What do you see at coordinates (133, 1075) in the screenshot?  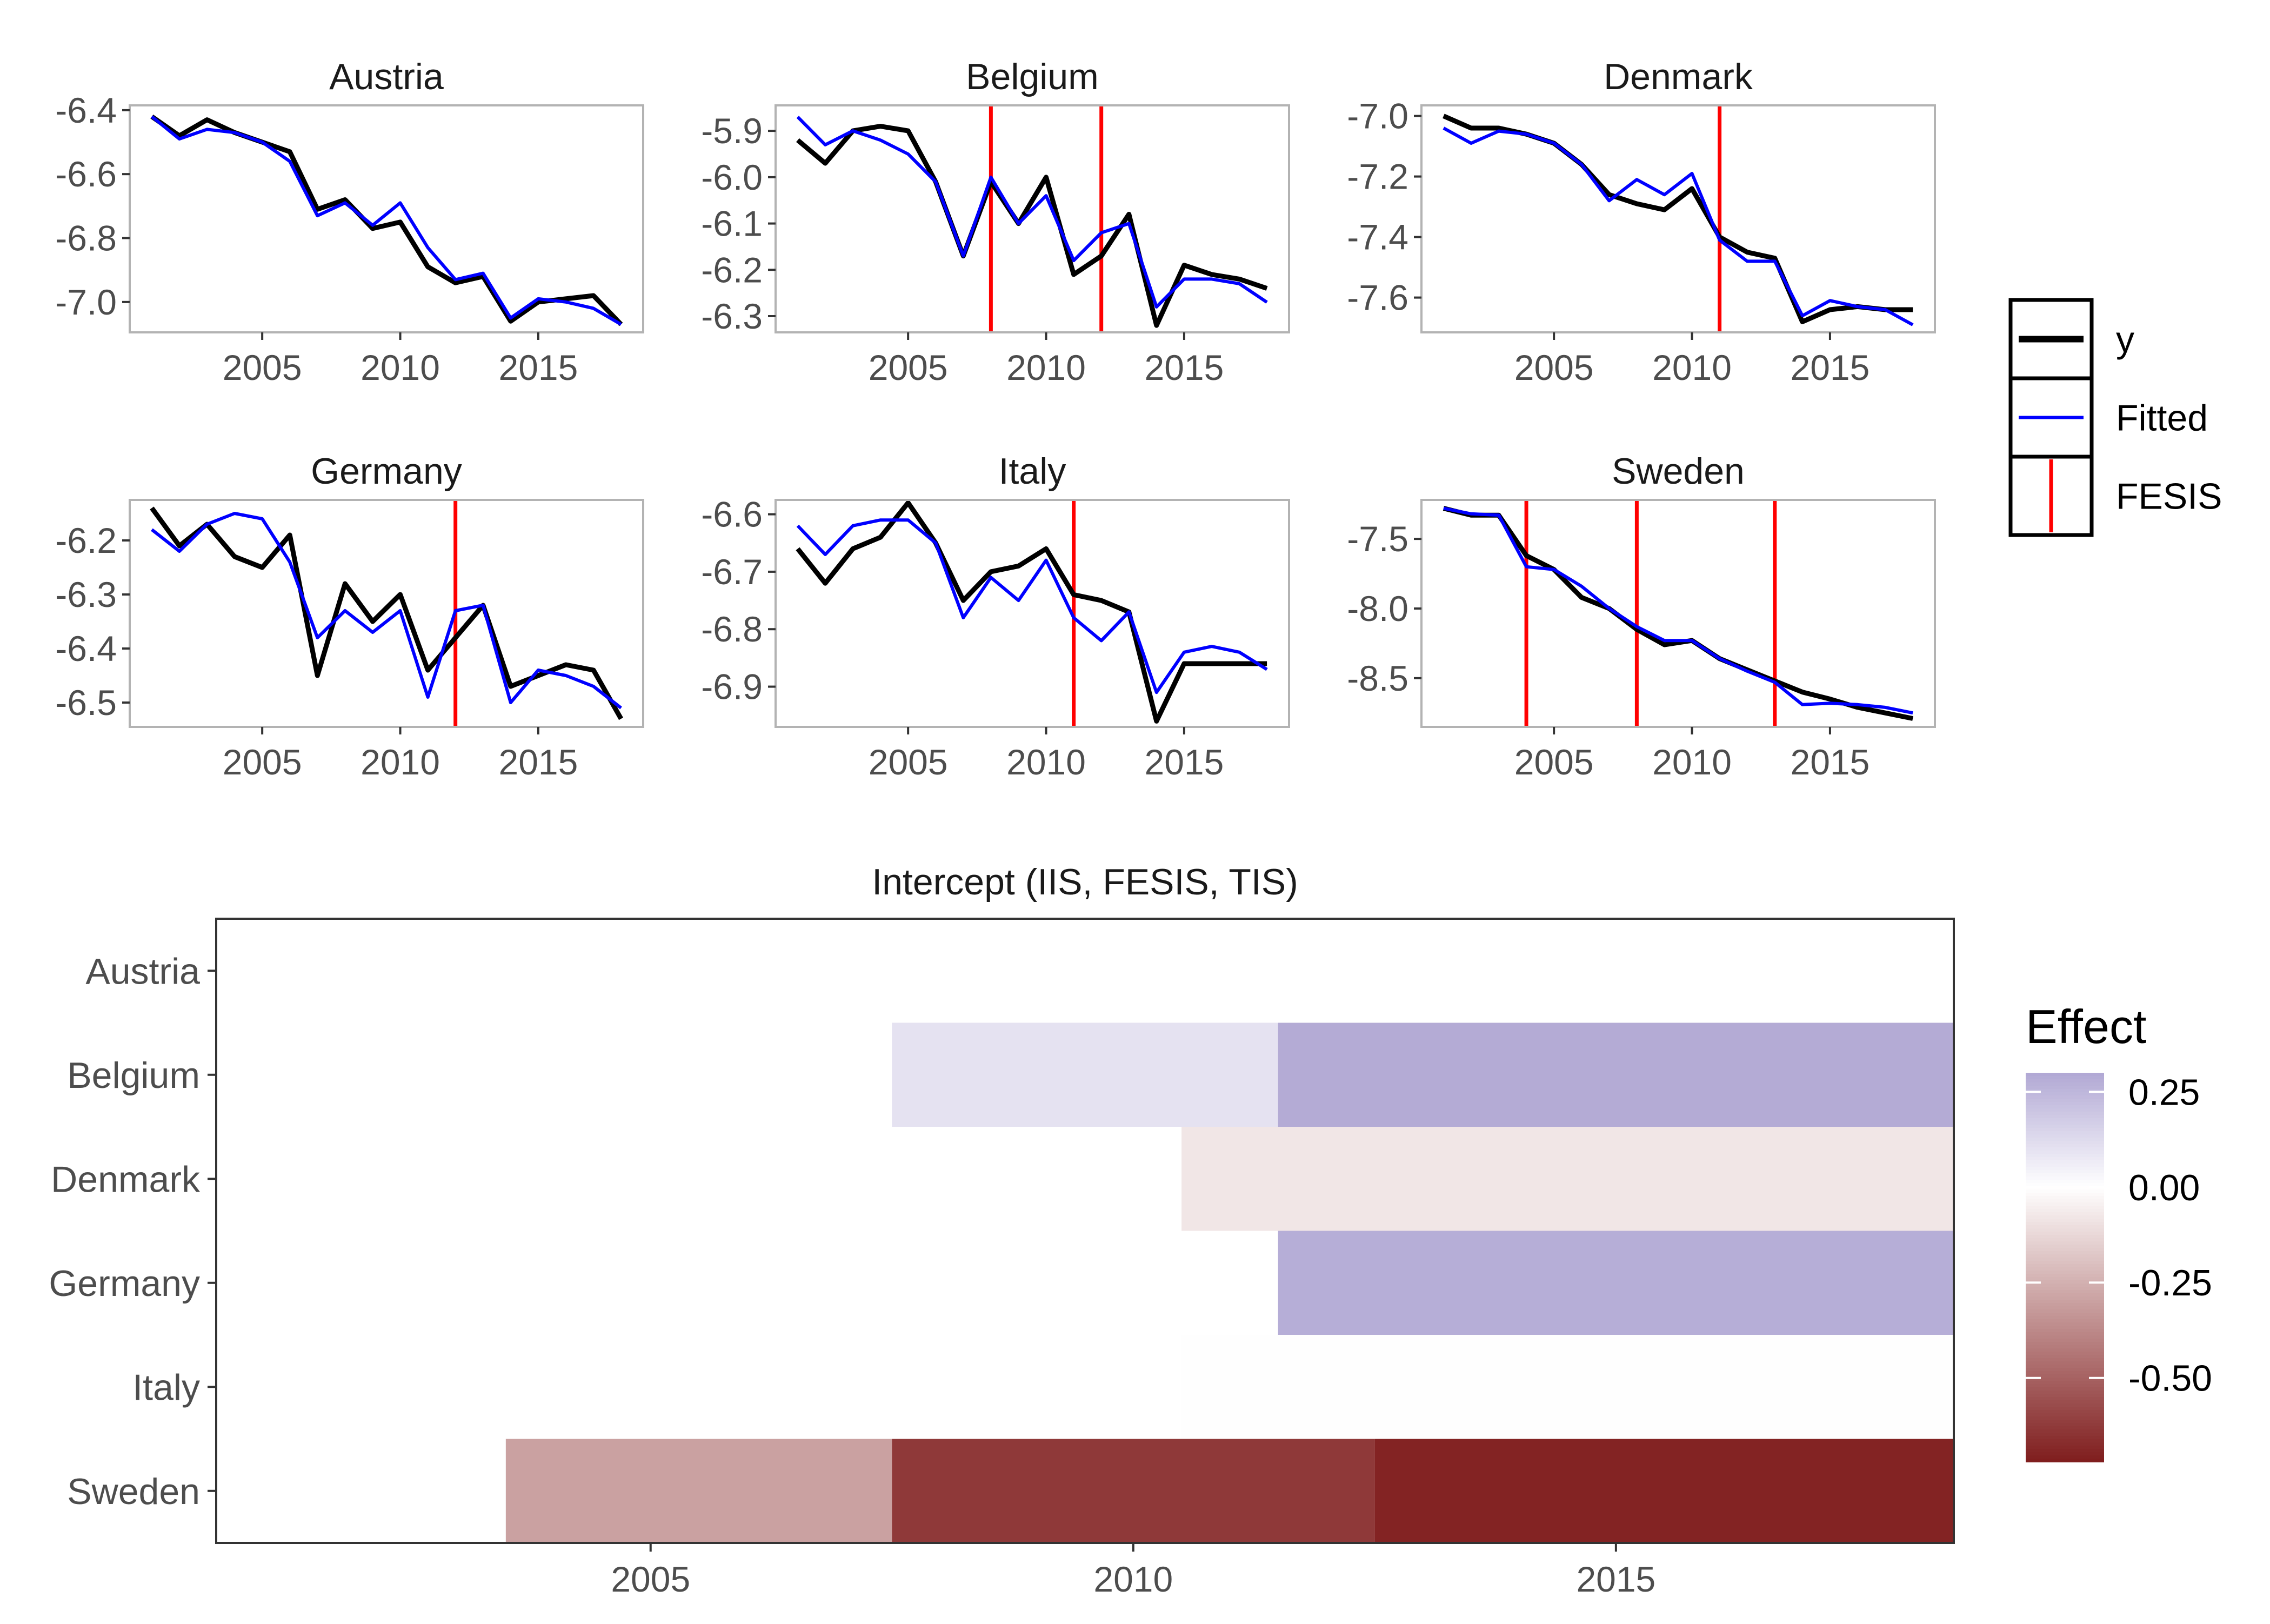 I see `row-label-belgium: Belgium` at bounding box center [133, 1075].